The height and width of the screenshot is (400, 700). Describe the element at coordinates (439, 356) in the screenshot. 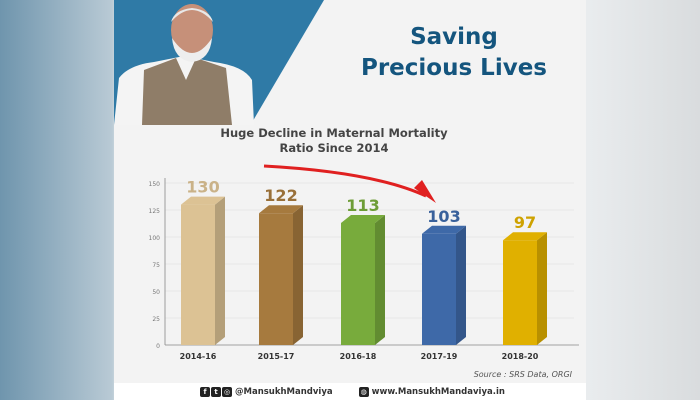

I see `x-tick-label: 2017-19` at that location.